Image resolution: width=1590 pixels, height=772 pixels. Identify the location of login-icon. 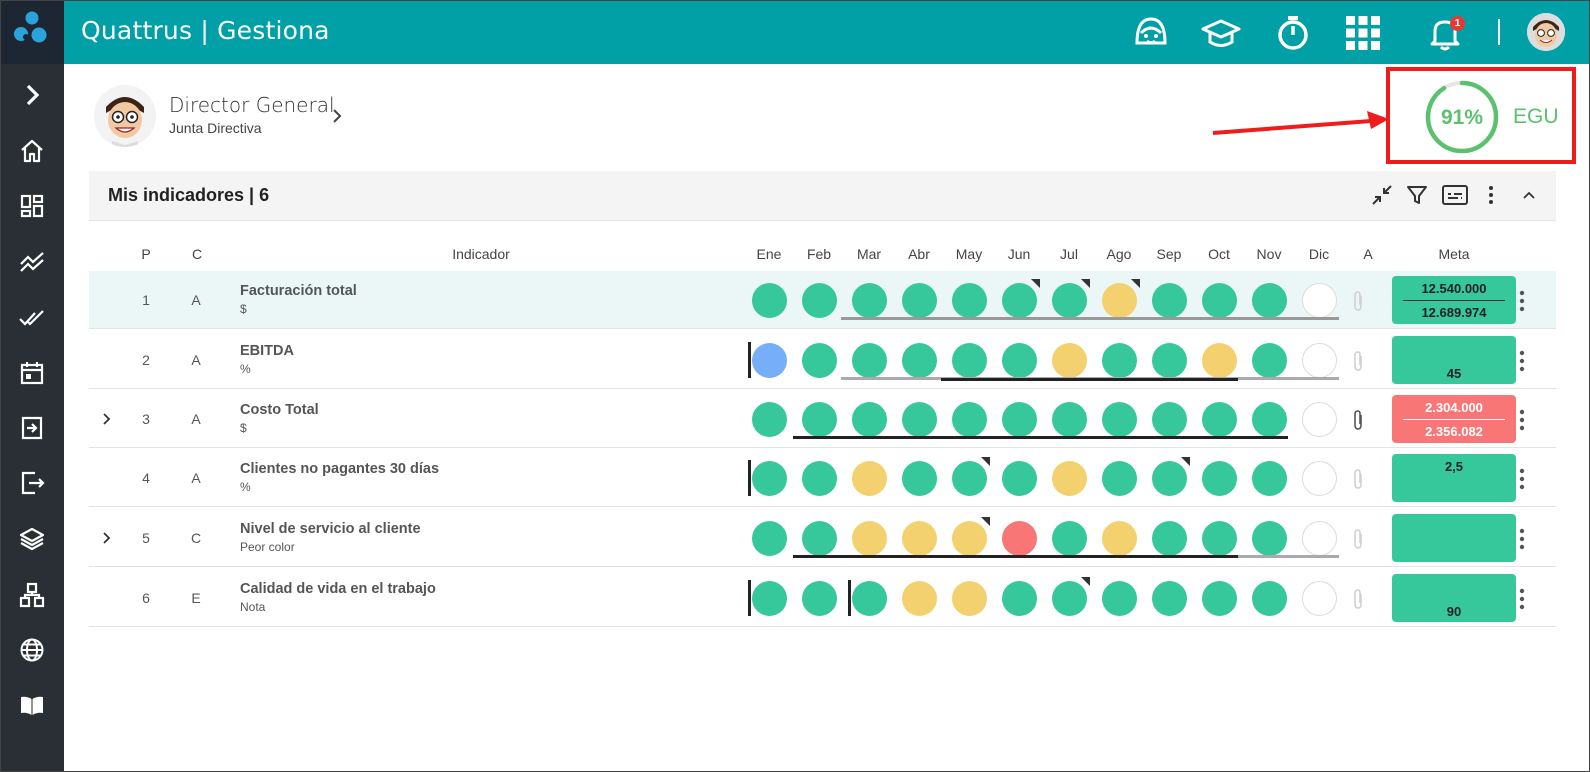
(32, 428).